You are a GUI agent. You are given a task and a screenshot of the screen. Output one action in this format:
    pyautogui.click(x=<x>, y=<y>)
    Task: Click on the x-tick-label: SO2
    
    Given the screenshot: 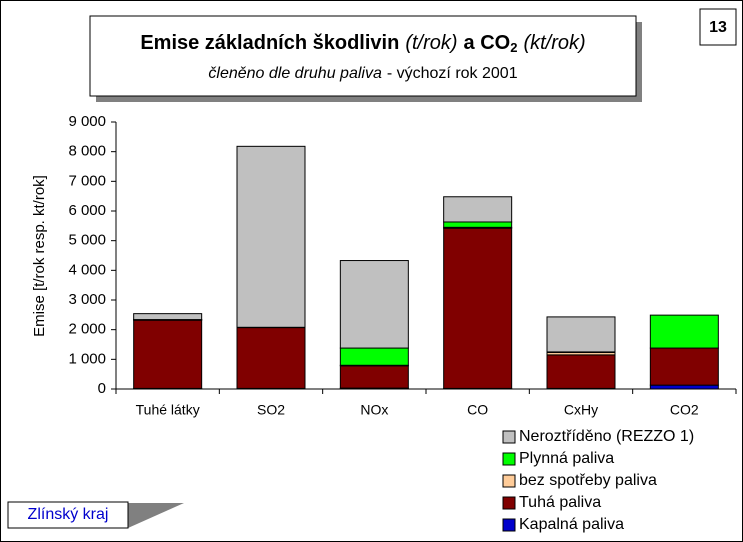 What is the action you would take?
    pyautogui.click(x=271, y=410)
    